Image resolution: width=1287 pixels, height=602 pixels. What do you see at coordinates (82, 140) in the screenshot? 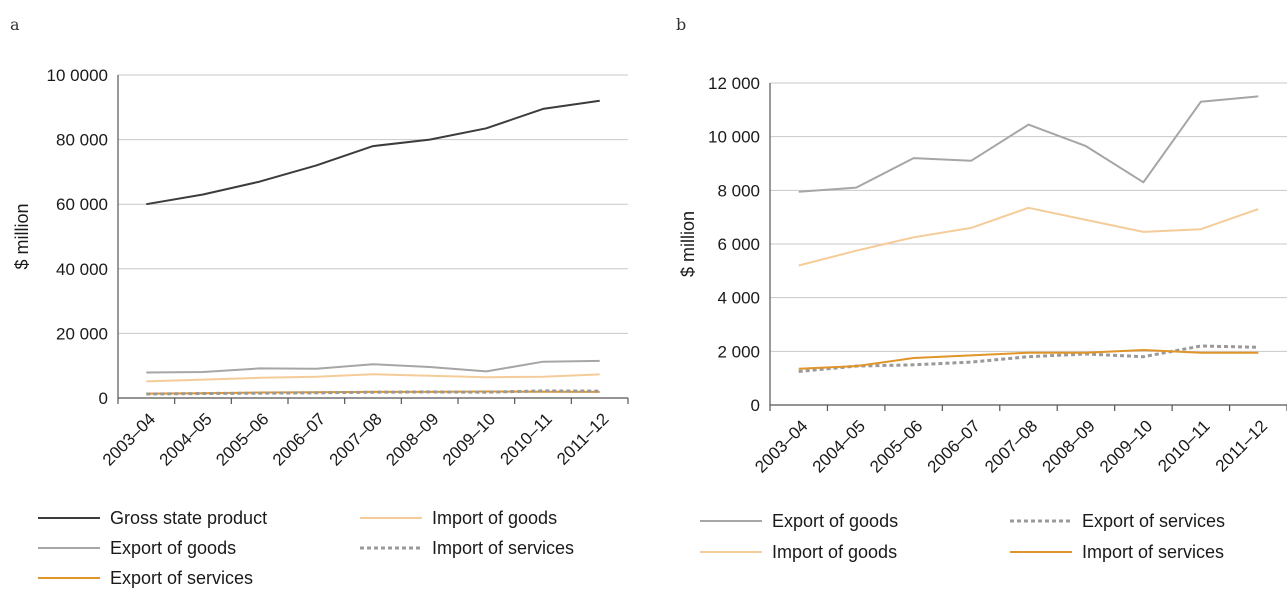
I see `y-tick-label: 80 000` at bounding box center [82, 140].